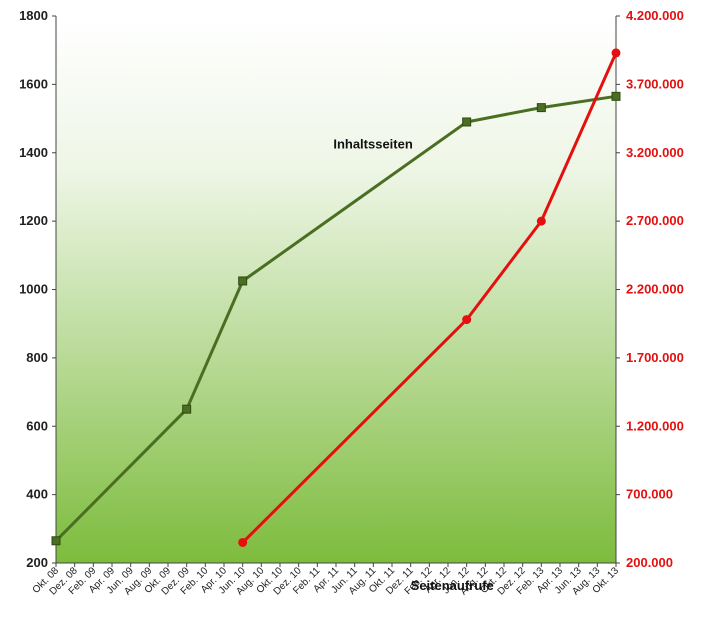 The image size is (715, 621). Describe the element at coordinates (33, 15) in the screenshot. I see `left-tick-label: 1800` at that location.